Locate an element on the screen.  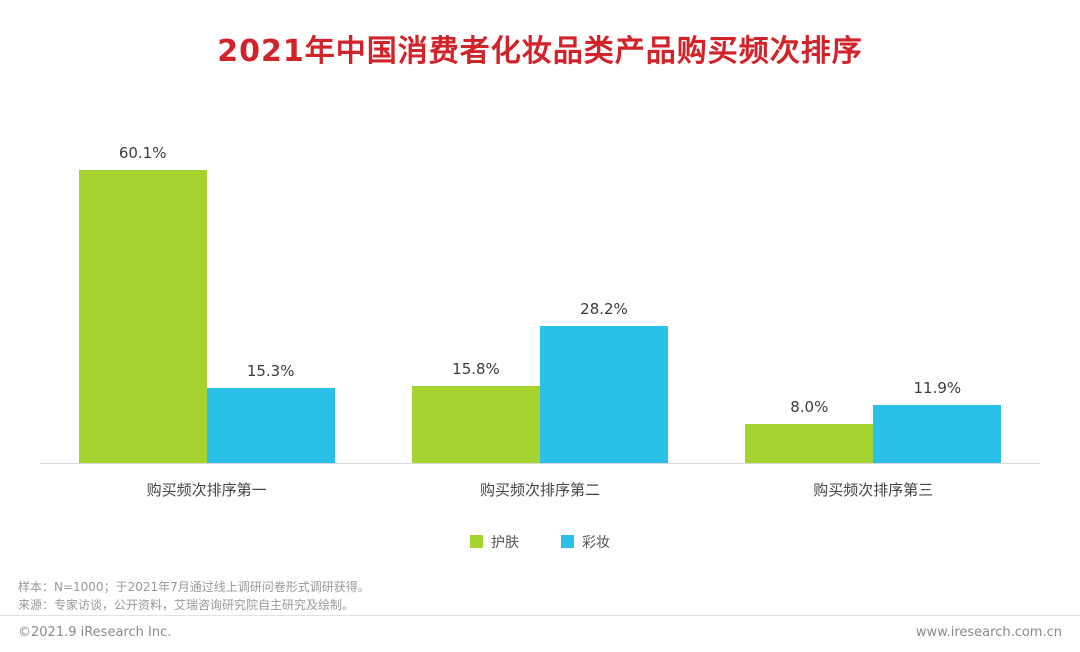
category-axis: 购买频次排序第一 购买频次排序第二 购买频次排序第三 is located at coordinates (540, 482).